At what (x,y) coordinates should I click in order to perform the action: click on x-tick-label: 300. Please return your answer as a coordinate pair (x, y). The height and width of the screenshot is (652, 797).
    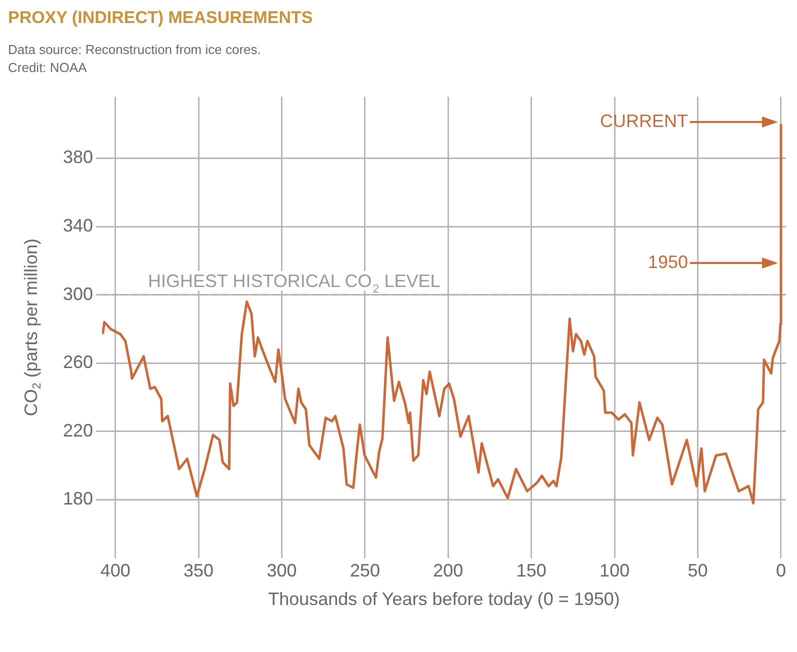
    Looking at the image, I should click on (281, 570).